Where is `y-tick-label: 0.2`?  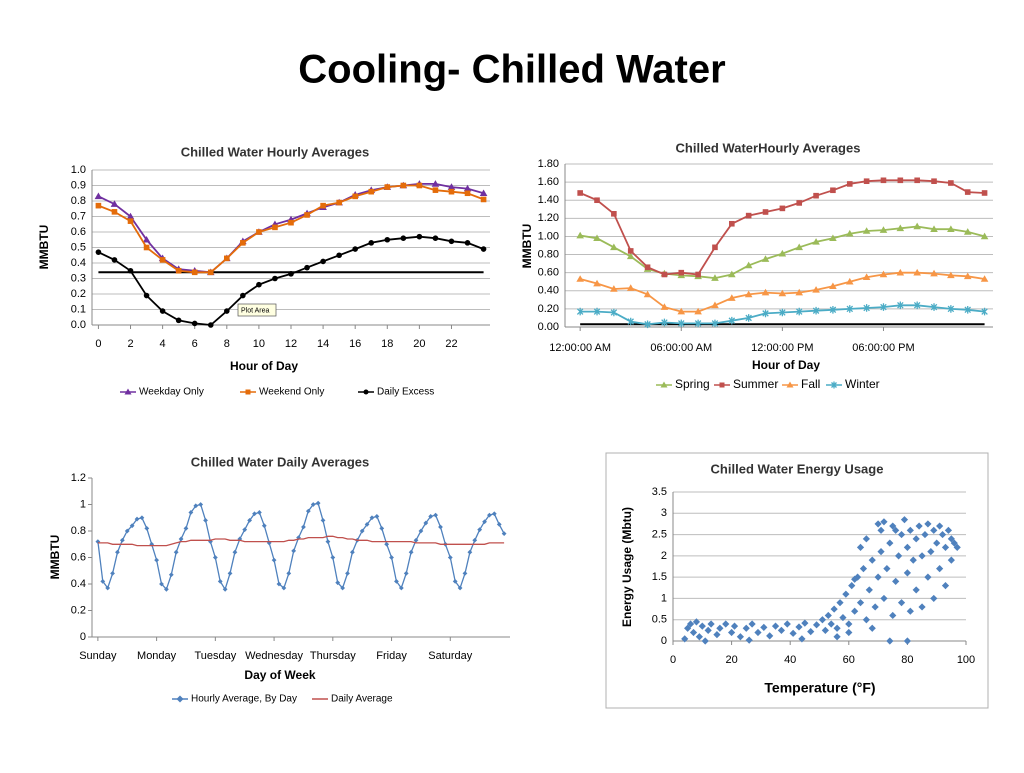
y-tick-label: 0.2 is located at coordinates (78, 294).